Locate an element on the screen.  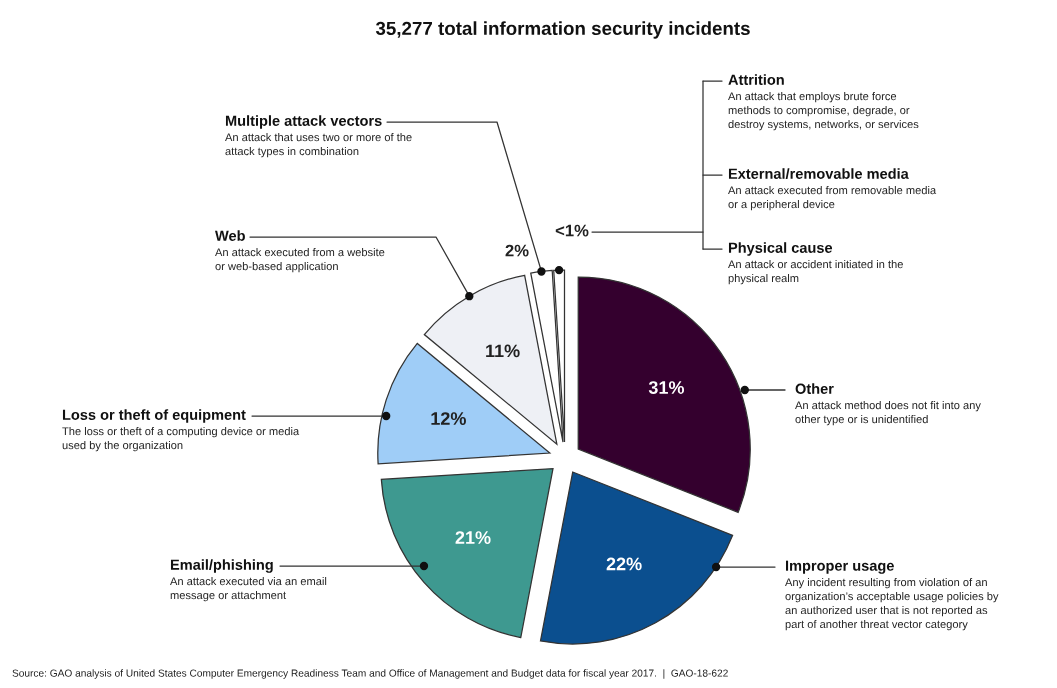
data-label: 21% is located at coordinates (473, 537).